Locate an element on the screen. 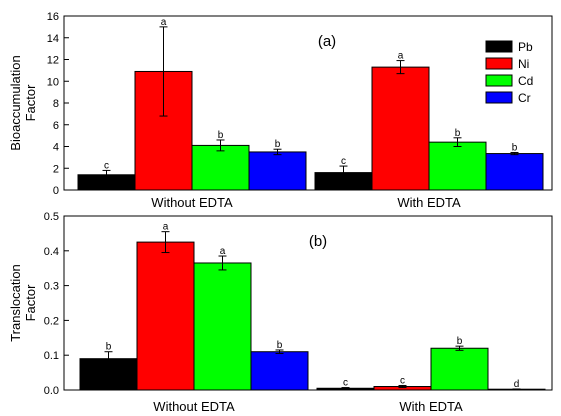  sig-label-b-cd-with-edta: b is located at coordinates (460, 341).